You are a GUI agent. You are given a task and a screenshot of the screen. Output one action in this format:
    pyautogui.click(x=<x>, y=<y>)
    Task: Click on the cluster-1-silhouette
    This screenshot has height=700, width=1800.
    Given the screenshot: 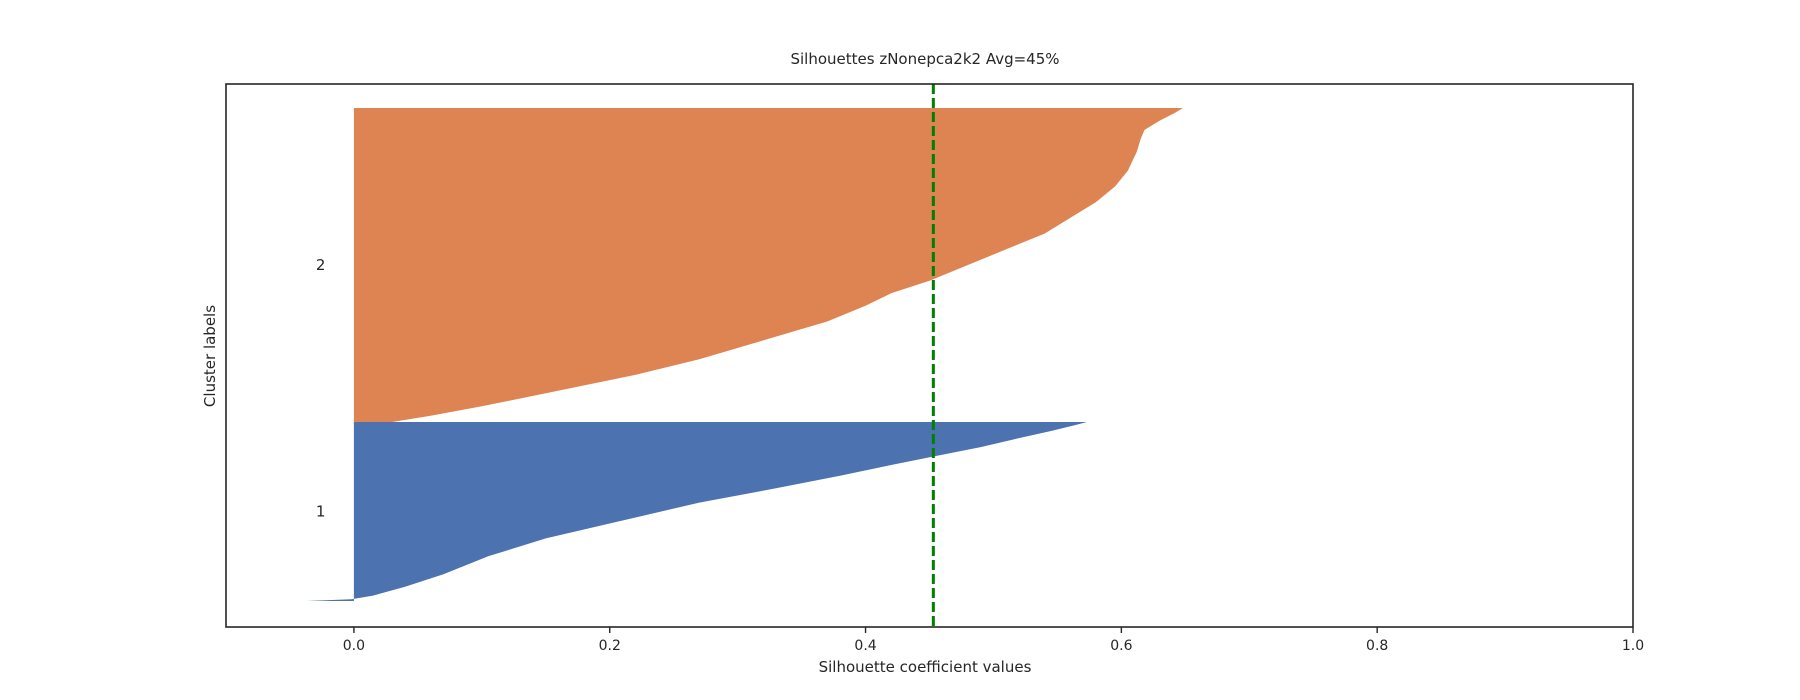 What is the action you would take?
    pyautogui.click(x=696, y=511)
    